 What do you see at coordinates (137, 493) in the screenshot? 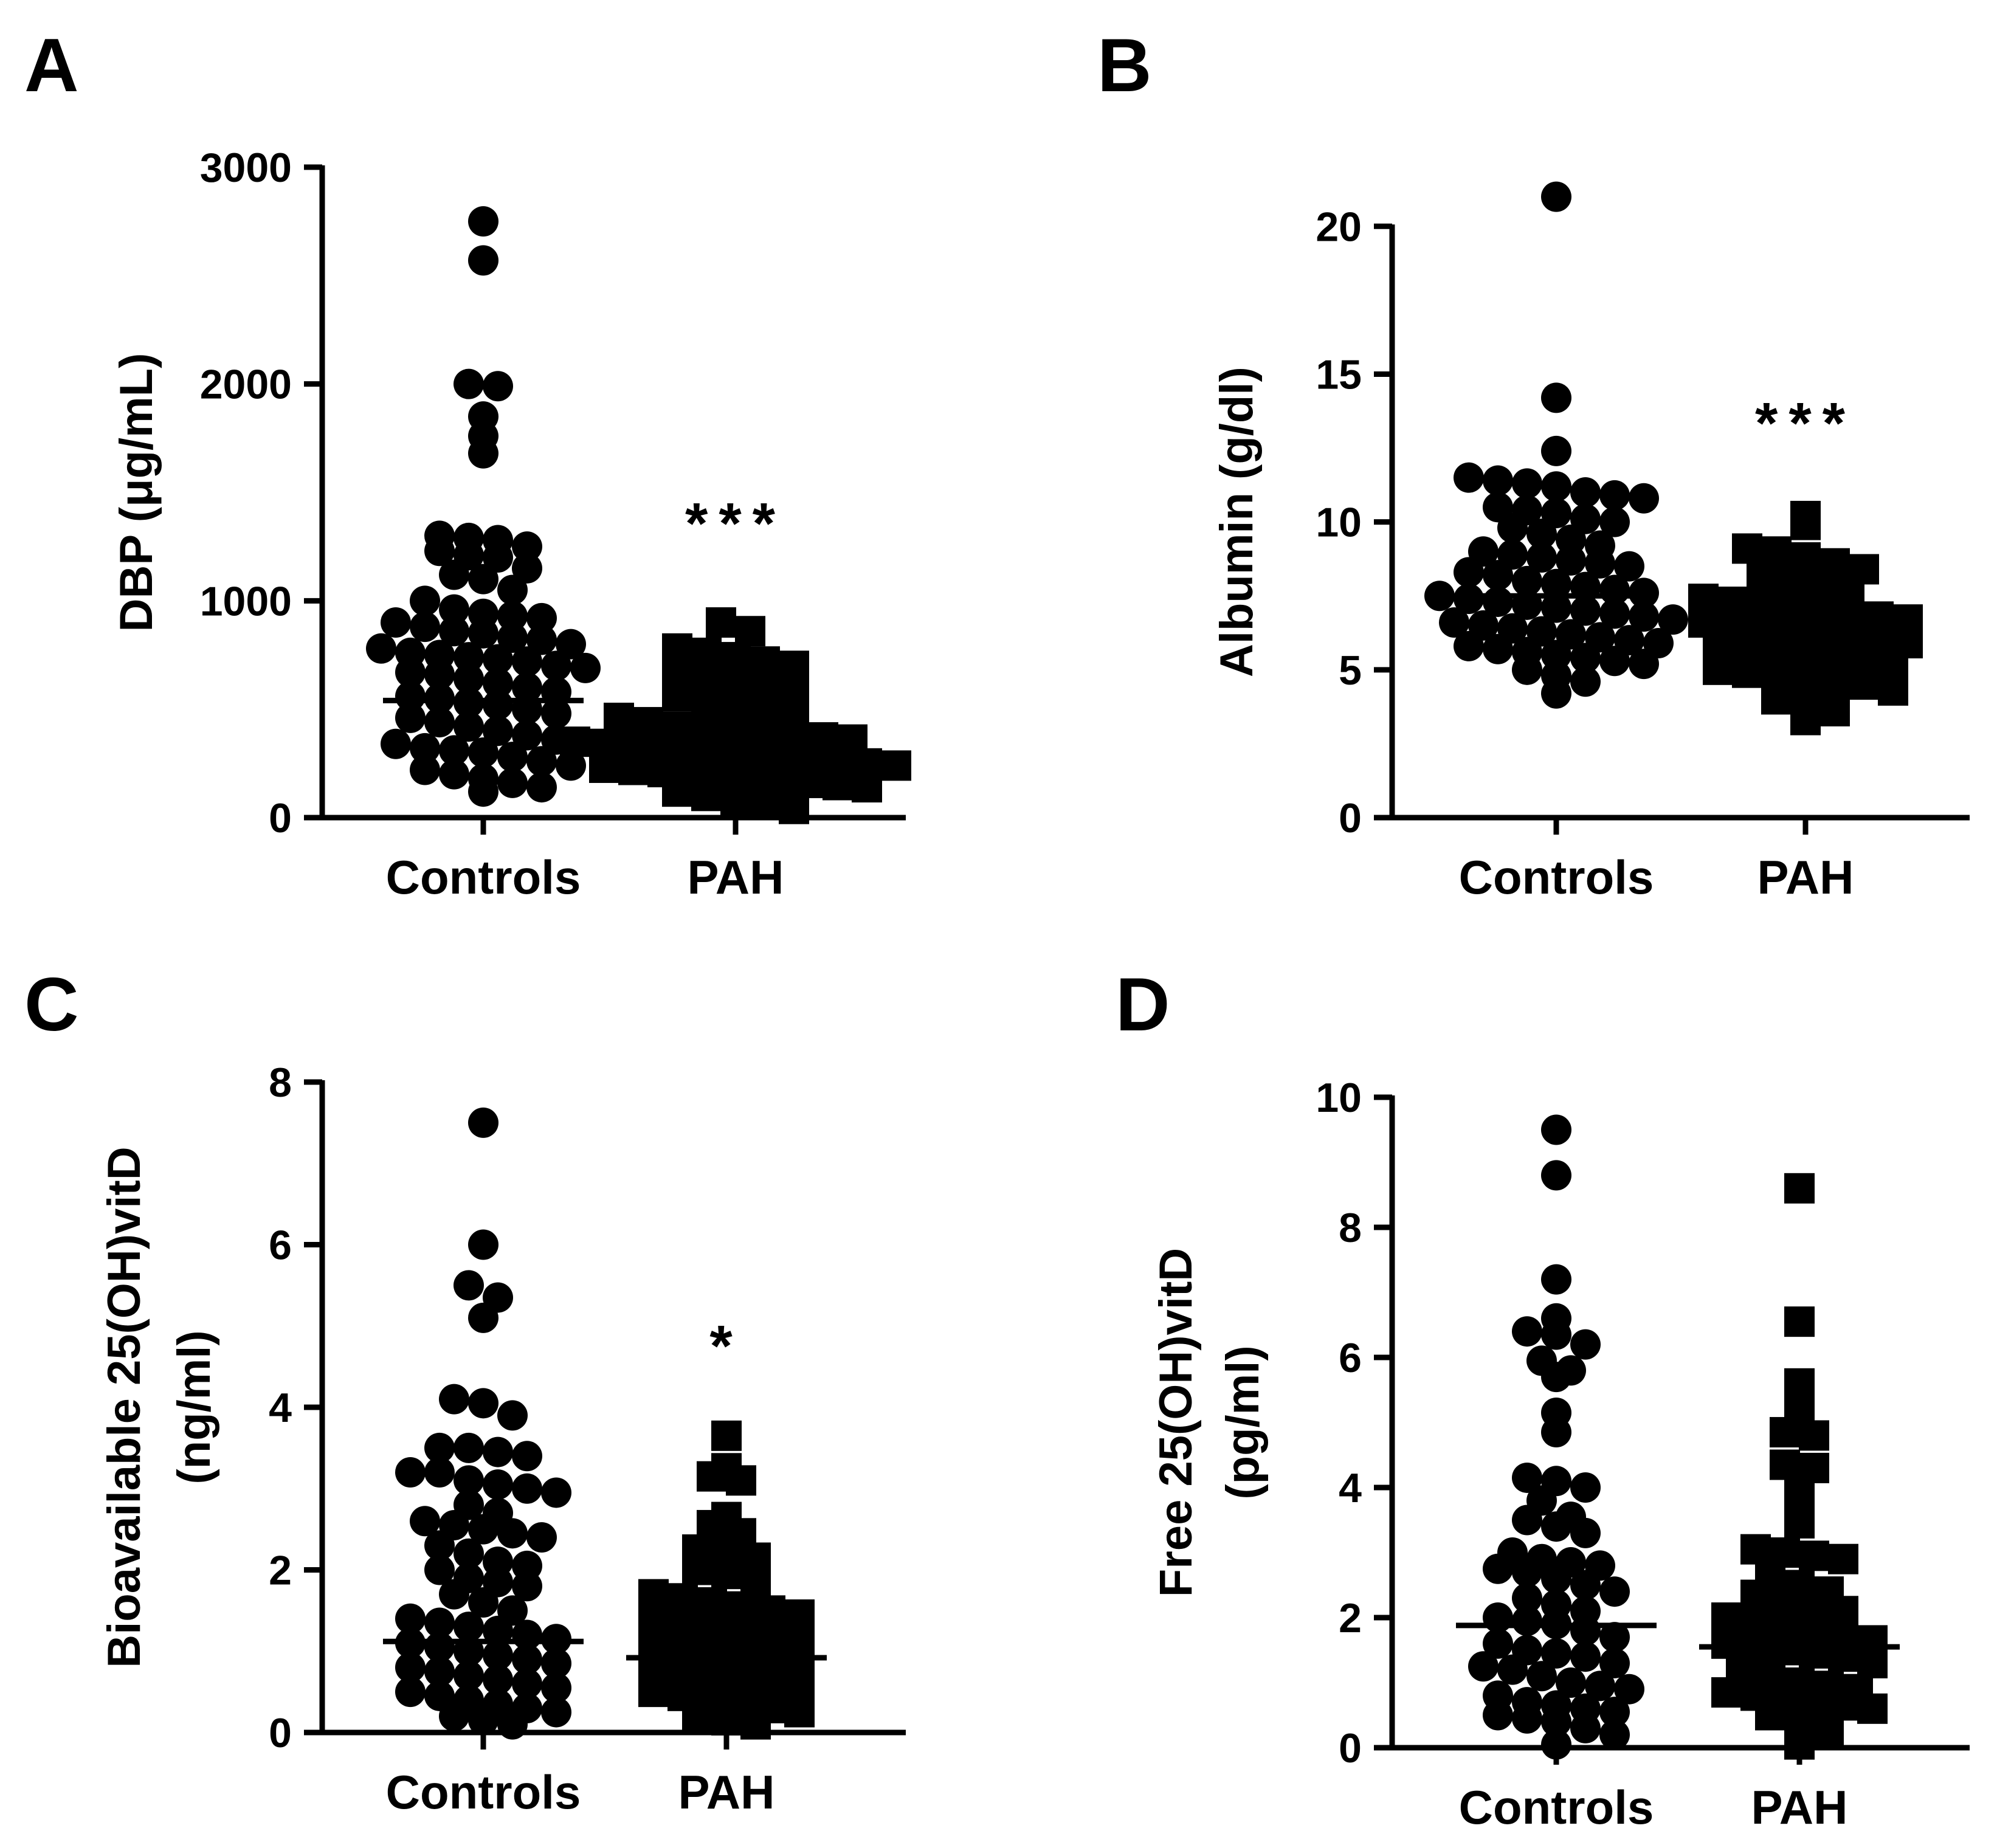
I see `panel-a-y-axis-title: DBP (μg/mL)` at bounding box center [137, 493].